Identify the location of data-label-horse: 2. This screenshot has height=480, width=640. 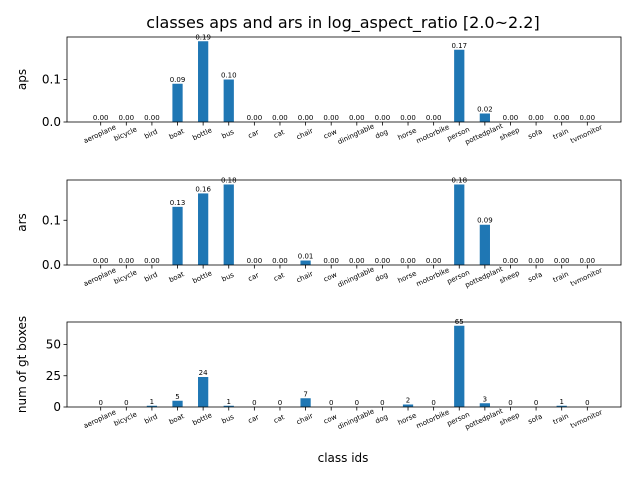
(408, 401).